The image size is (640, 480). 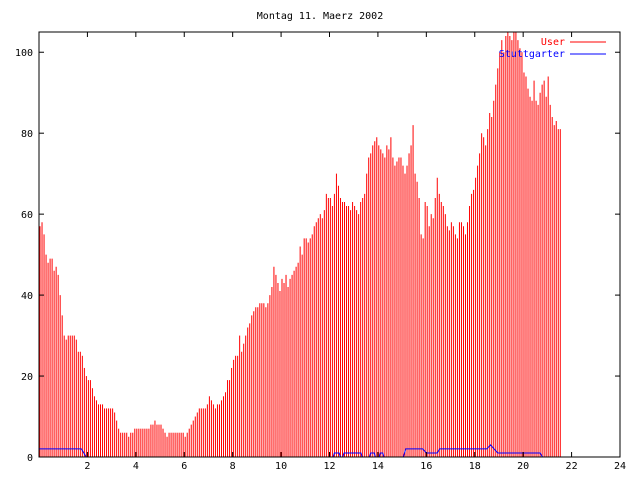 I want to click on stuttgarter-line-group, so click(x=329, y=451).